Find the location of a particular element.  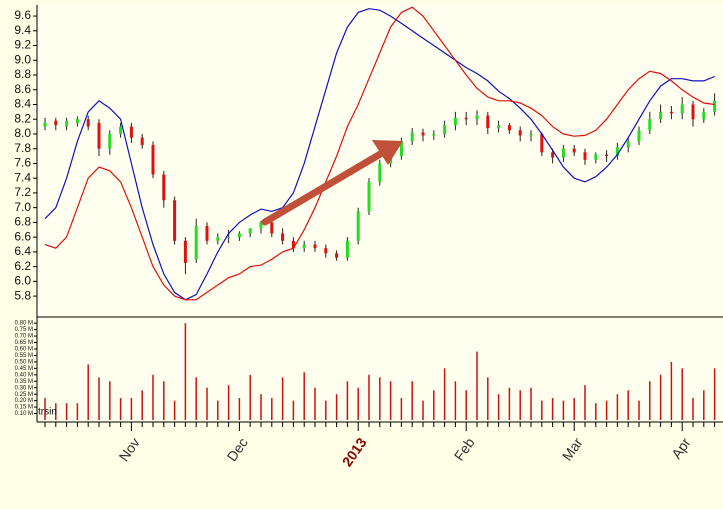

volume-tick-label: 0.30 M is located at coordinates (24, 388).